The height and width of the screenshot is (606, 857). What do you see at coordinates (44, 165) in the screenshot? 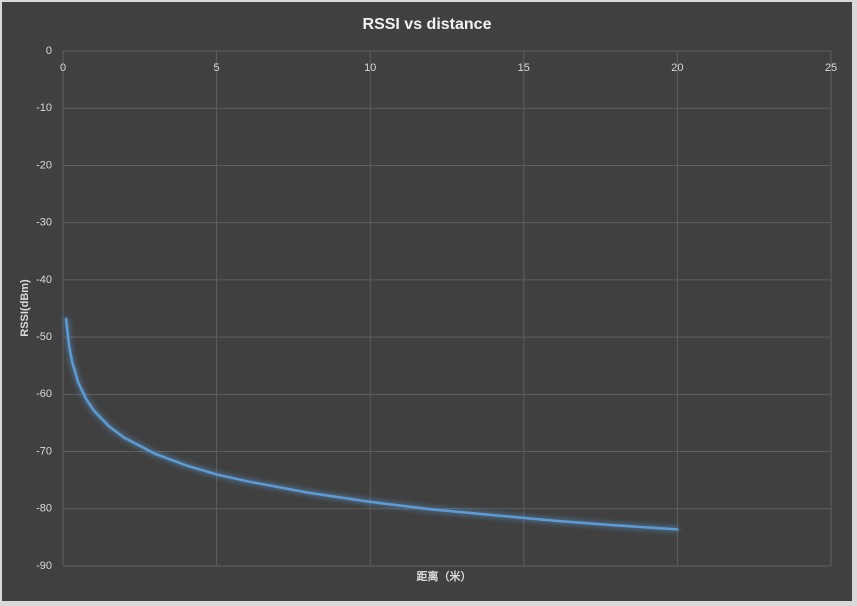
I see `y-tick-label: -20` at bounding box center [44, 165].